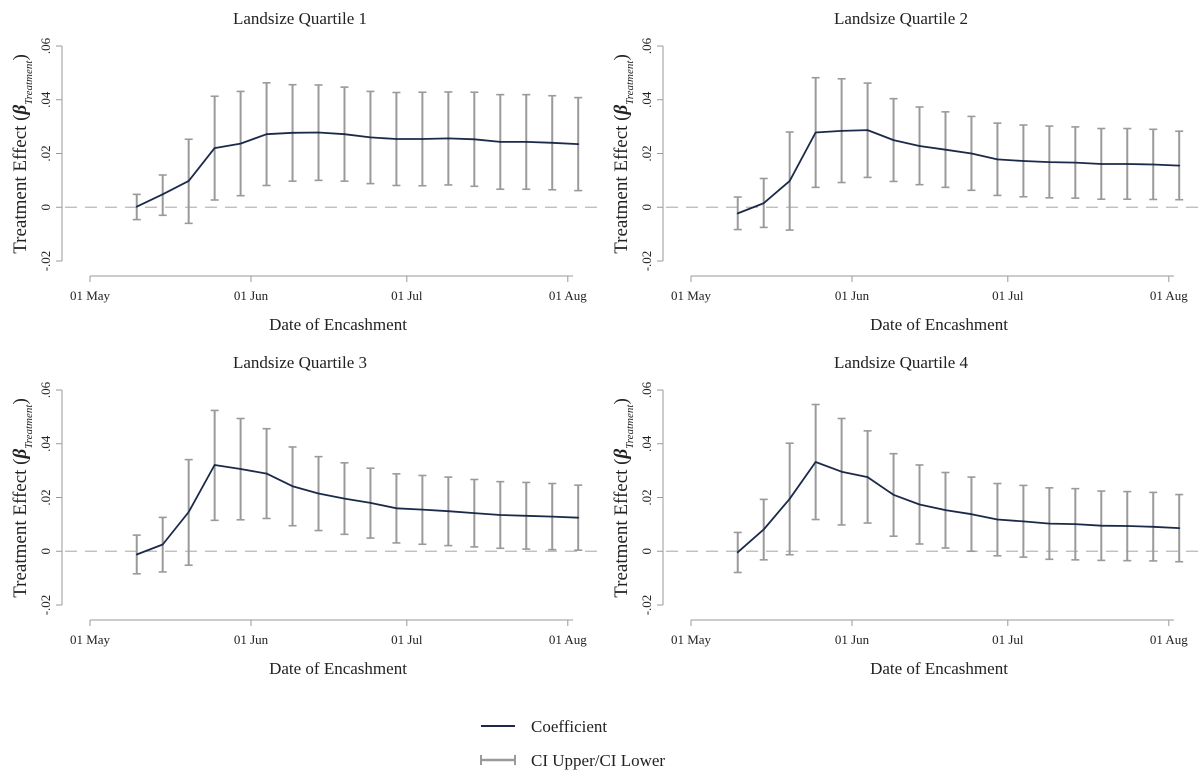  Describe the element at coordinates (598, 760) in the screenshot. I see `legend-ci-label: CI Upper/CI Lower` at that location.